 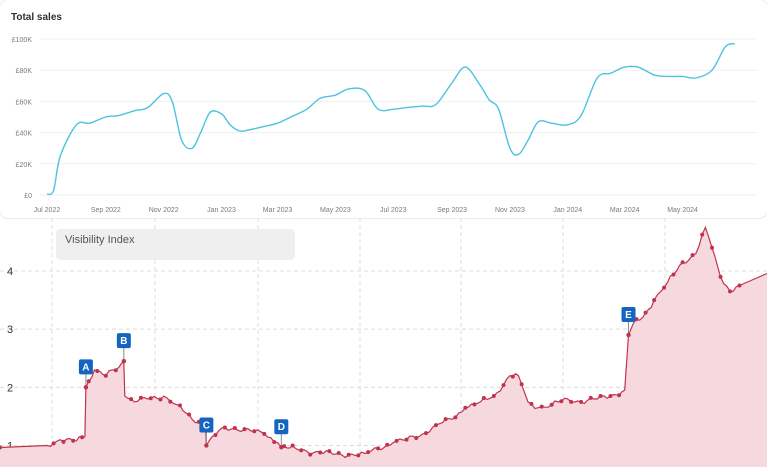 What do you see at coordinates (175, 244) in the screenshot?
I see `visibility-legend-box: Visibility Index` at bounding box center [175, 244].